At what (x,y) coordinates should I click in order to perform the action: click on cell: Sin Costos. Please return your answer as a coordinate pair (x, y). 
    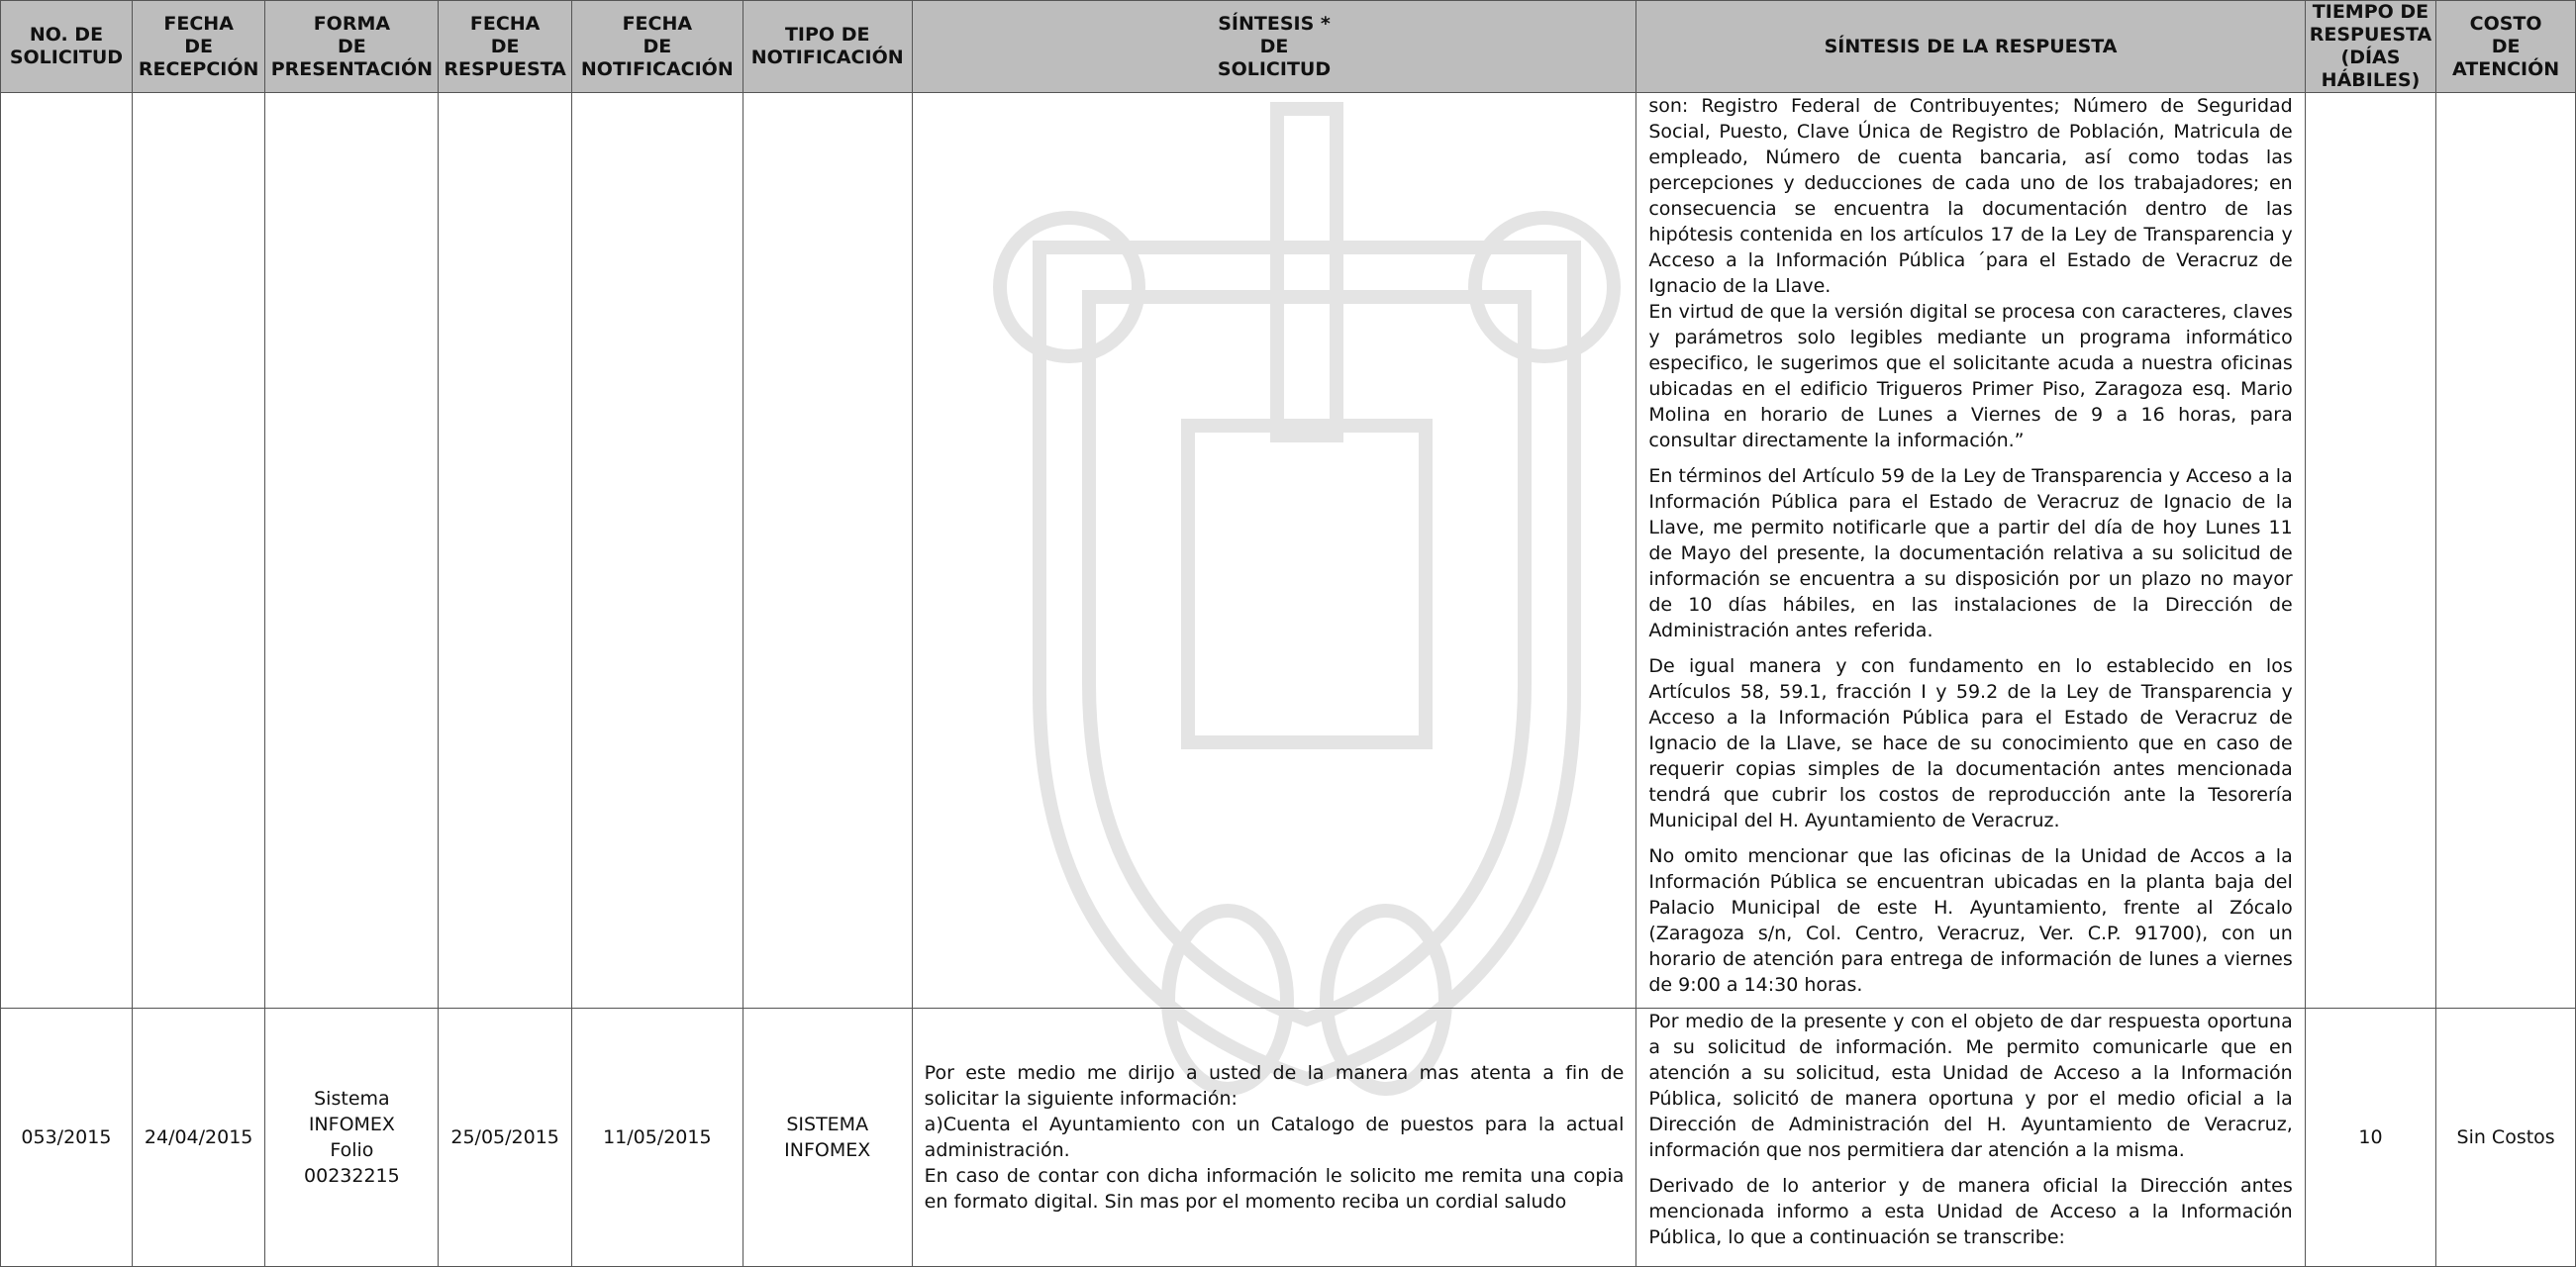
    Looking at the image, I should click on (2505, 1137).